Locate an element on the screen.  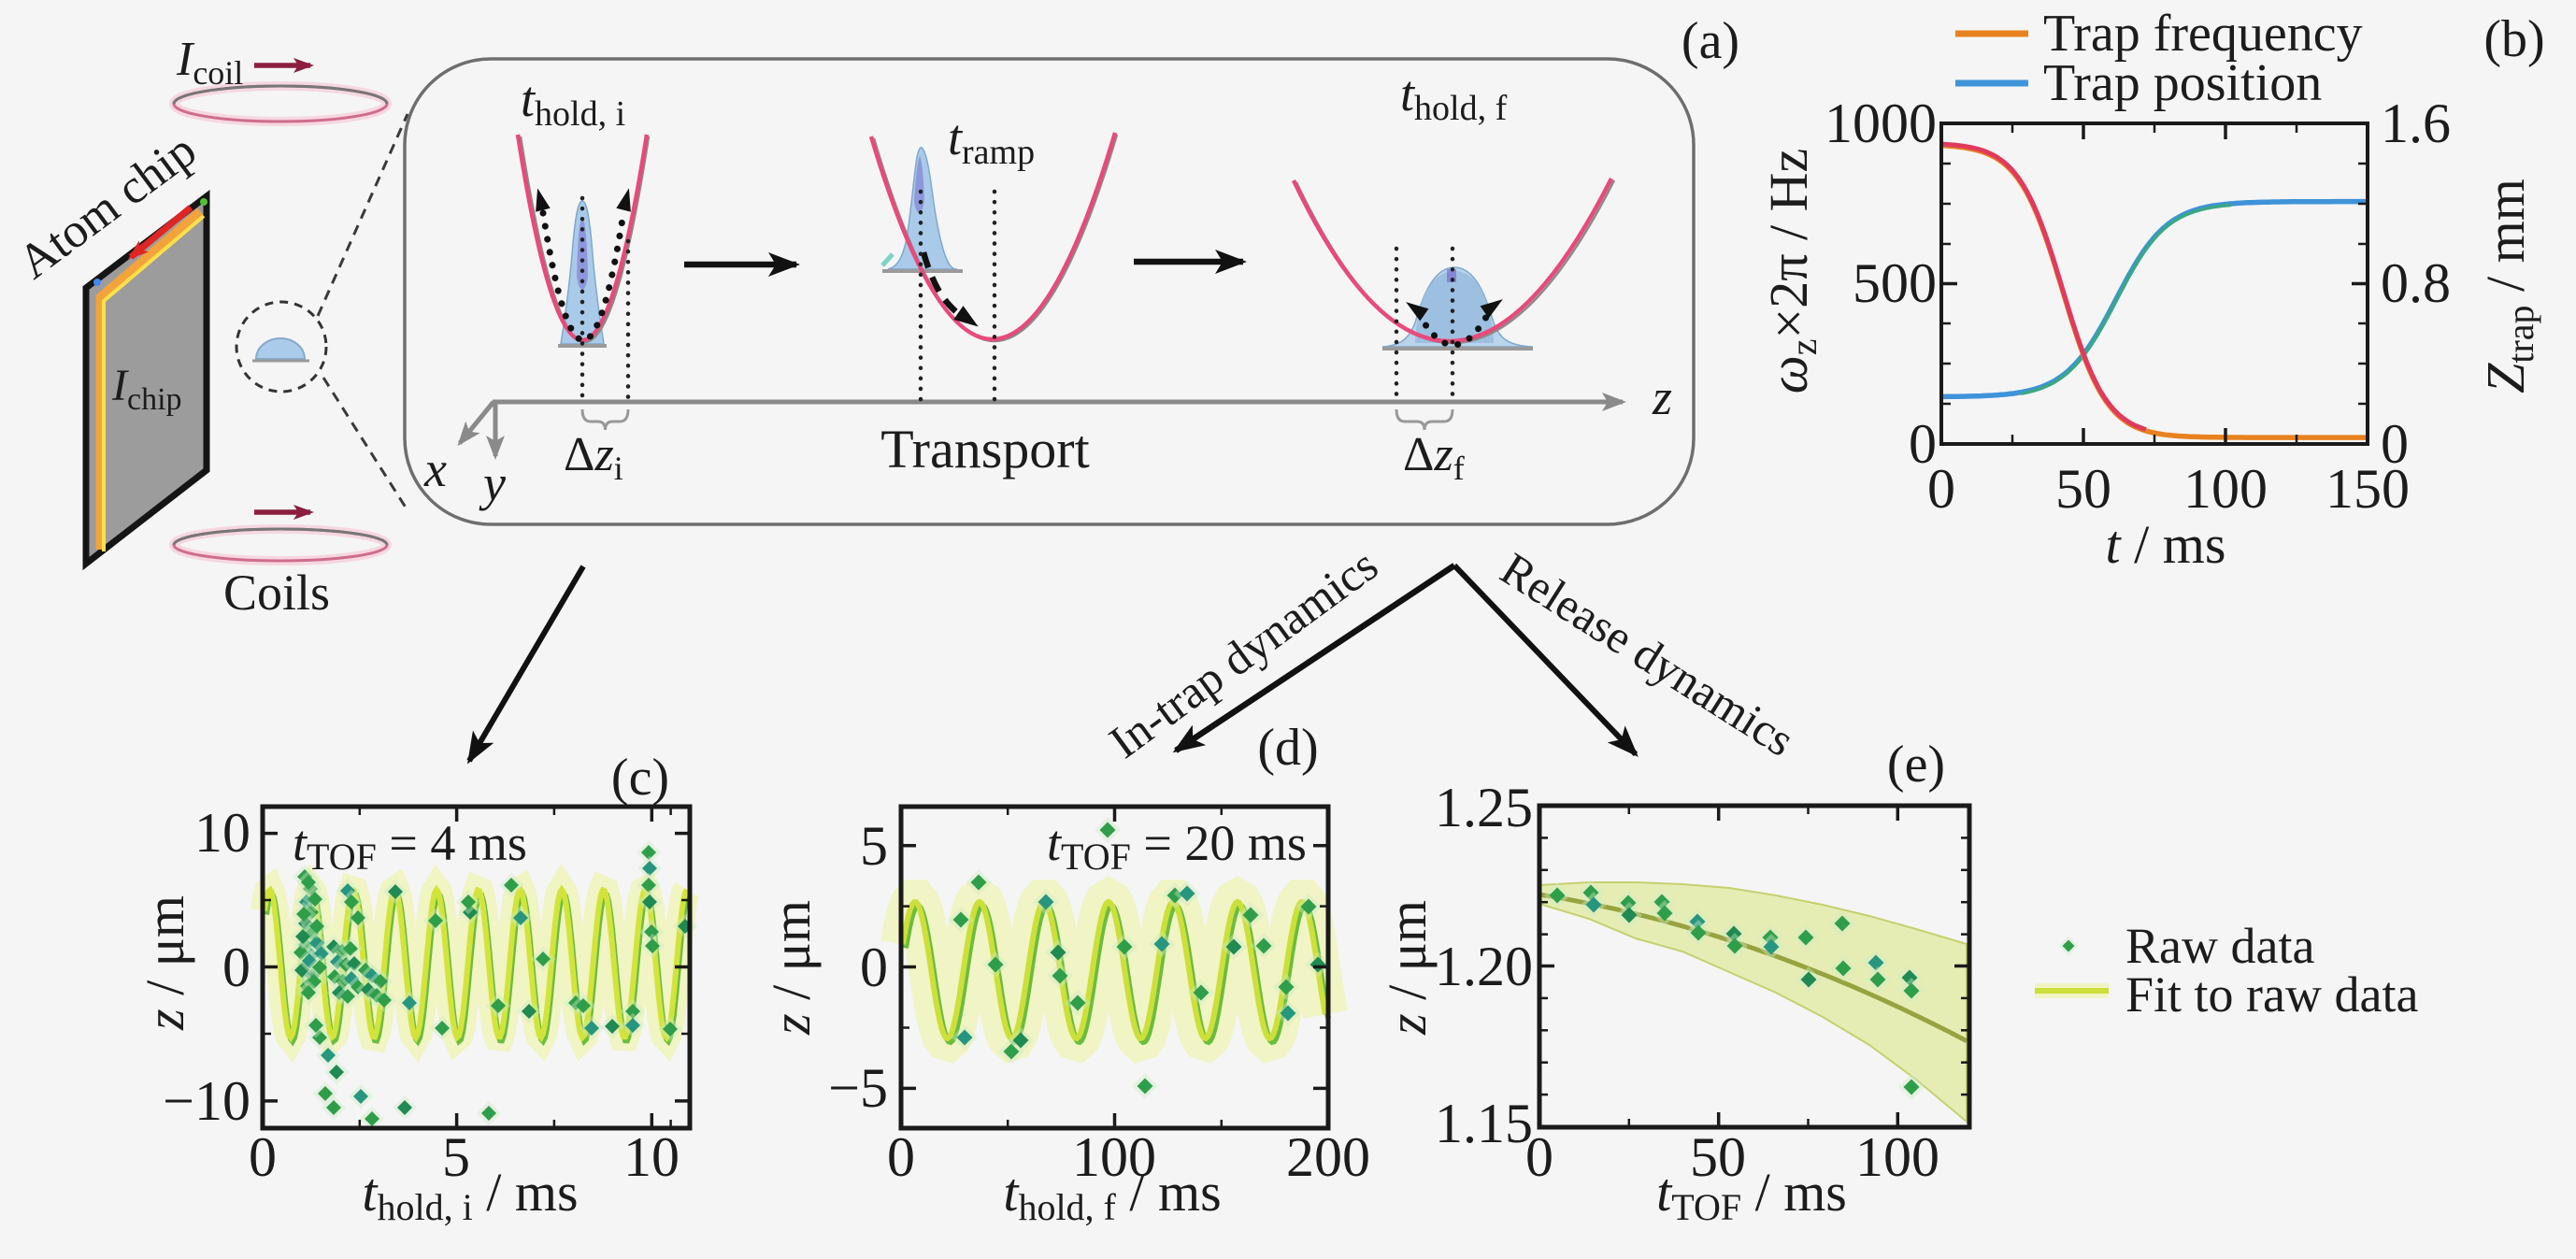
svg-text: Trap frequency is located at coordinates (2203, 34).